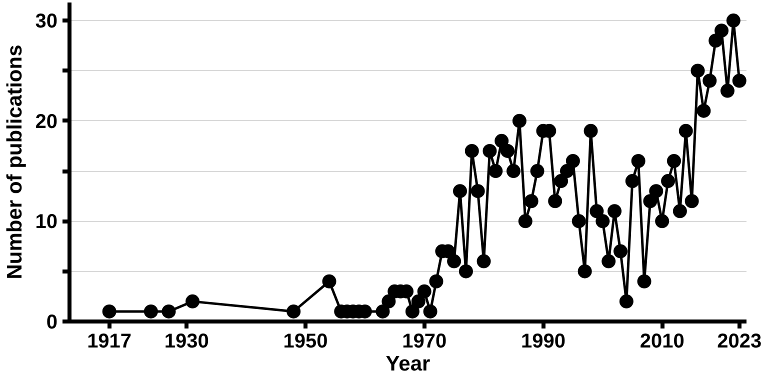 The height and width of the screenshot is (378, 774). I want to click on y-axis-title: Number of publications, so click(14, 162).